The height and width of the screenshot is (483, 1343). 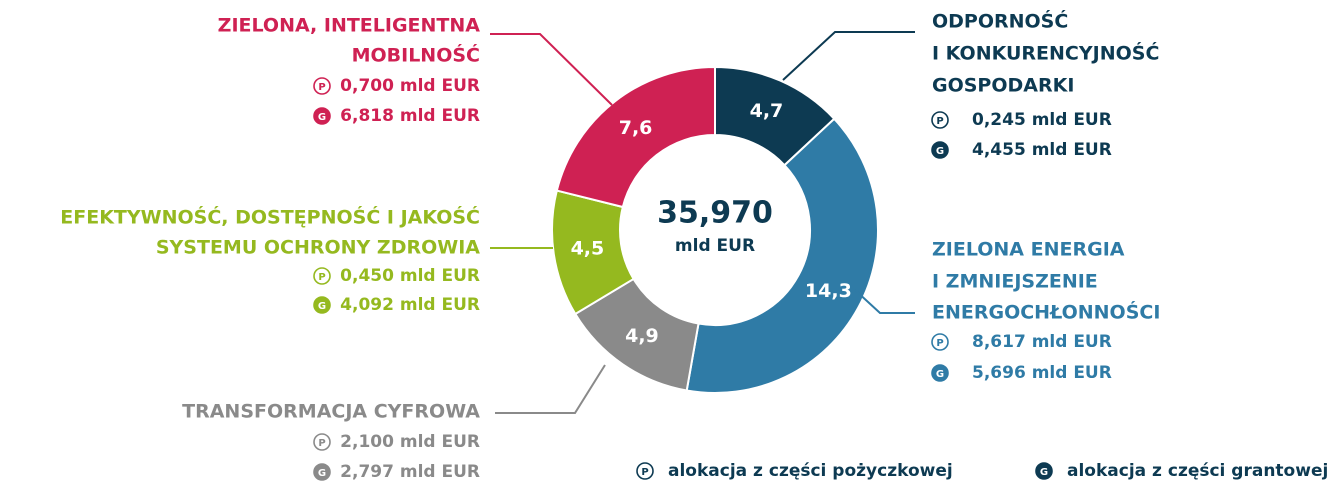 I want to click on category-name: ENERGOCHŁONNOŚCI, so click(x=1046, y=312).